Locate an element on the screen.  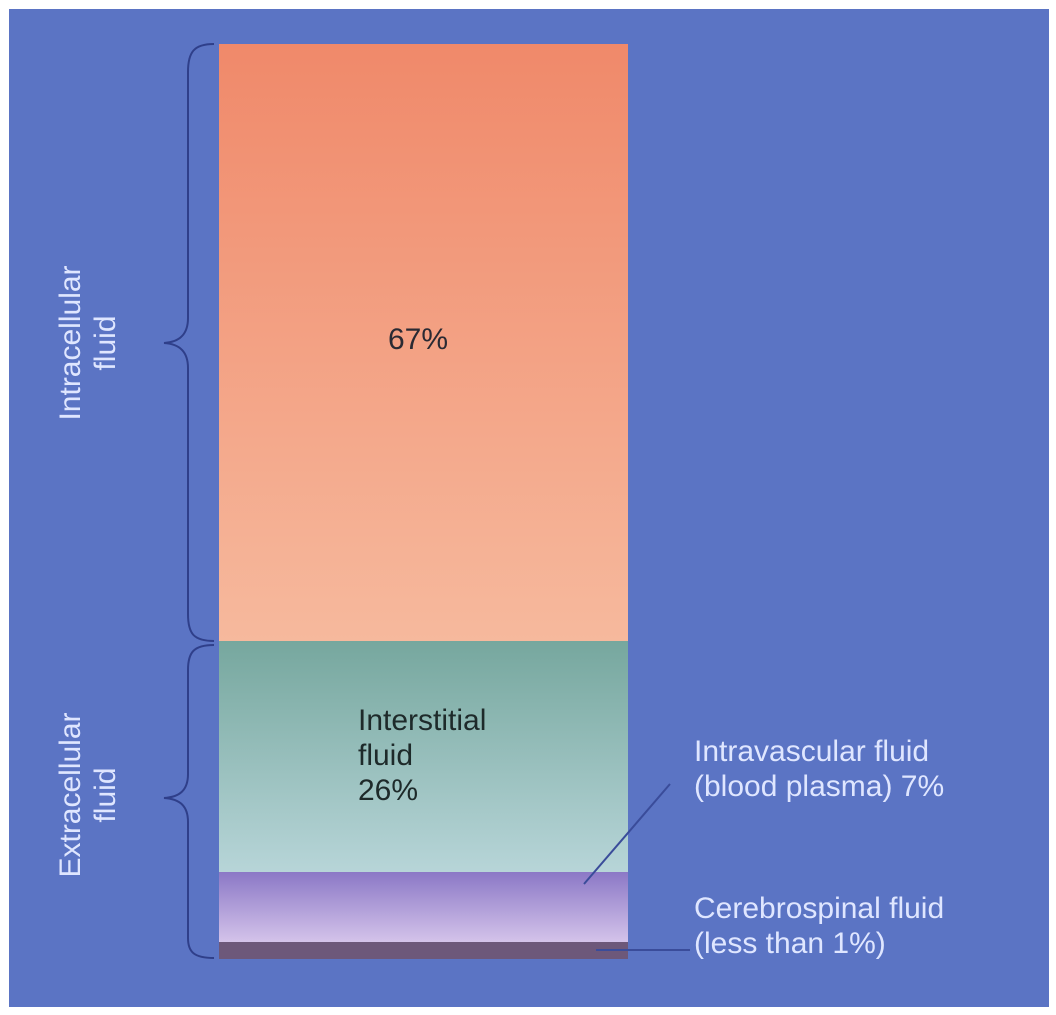
interstitial-fluid-block is located at coordinates (423, 756).